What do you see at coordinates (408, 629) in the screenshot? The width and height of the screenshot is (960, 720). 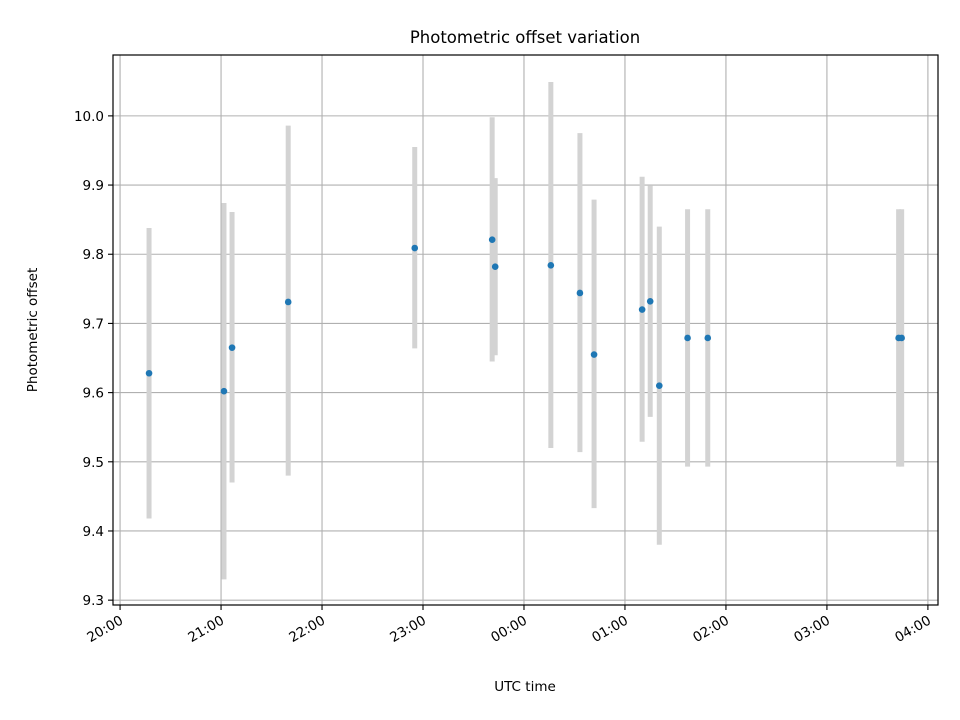 I see `x-tick-label: 23:00` at bounding box center [408, 629].